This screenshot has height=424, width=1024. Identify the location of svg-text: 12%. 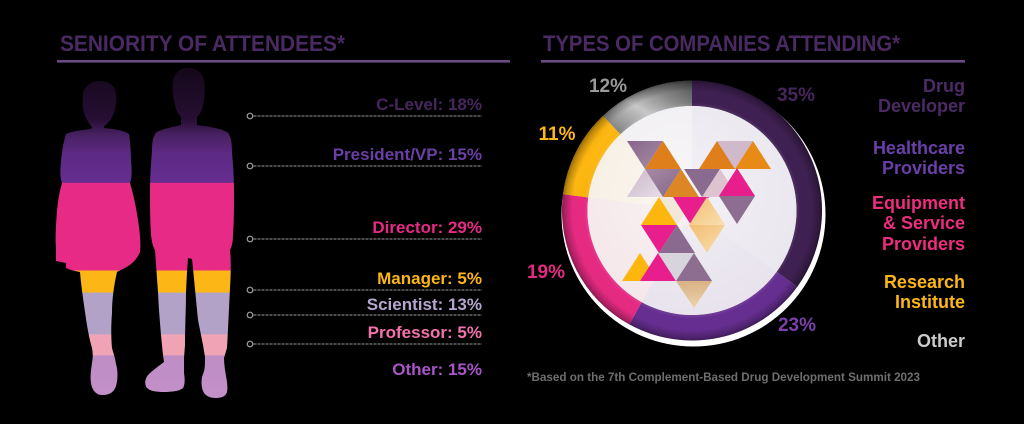
(608, 86).